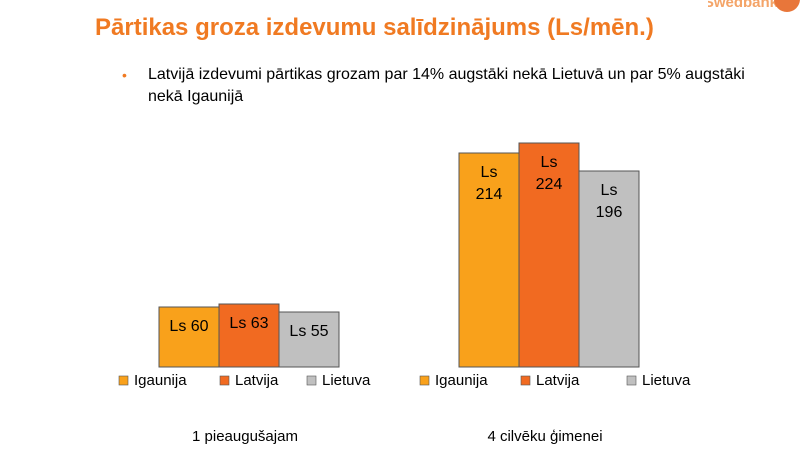 The image size is (800, 450). What do you see at coordinates (308, 331) in the screenshot?
I see `data-label: Ls 55` at bounding box center [308, 331].